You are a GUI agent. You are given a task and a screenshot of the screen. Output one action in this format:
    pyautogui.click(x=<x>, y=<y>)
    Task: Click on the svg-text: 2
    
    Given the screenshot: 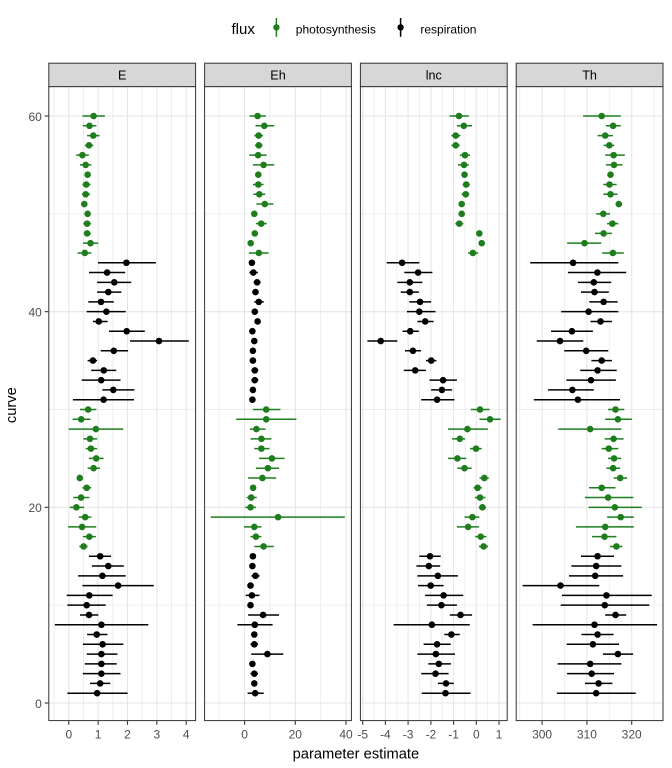 What is the action you would take?
    pyautogui.click(x=127, y=735)
    